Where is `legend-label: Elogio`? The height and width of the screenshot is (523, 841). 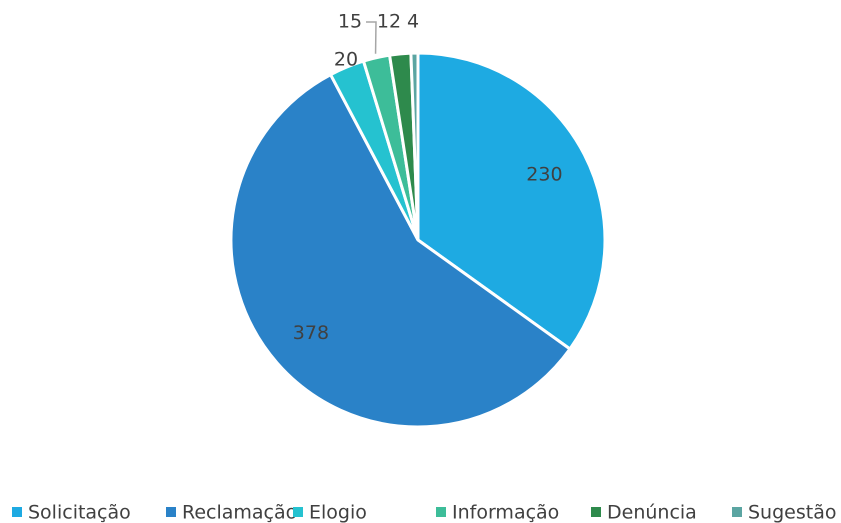
legend-label: Elogio is located at coordinates (338, 512).